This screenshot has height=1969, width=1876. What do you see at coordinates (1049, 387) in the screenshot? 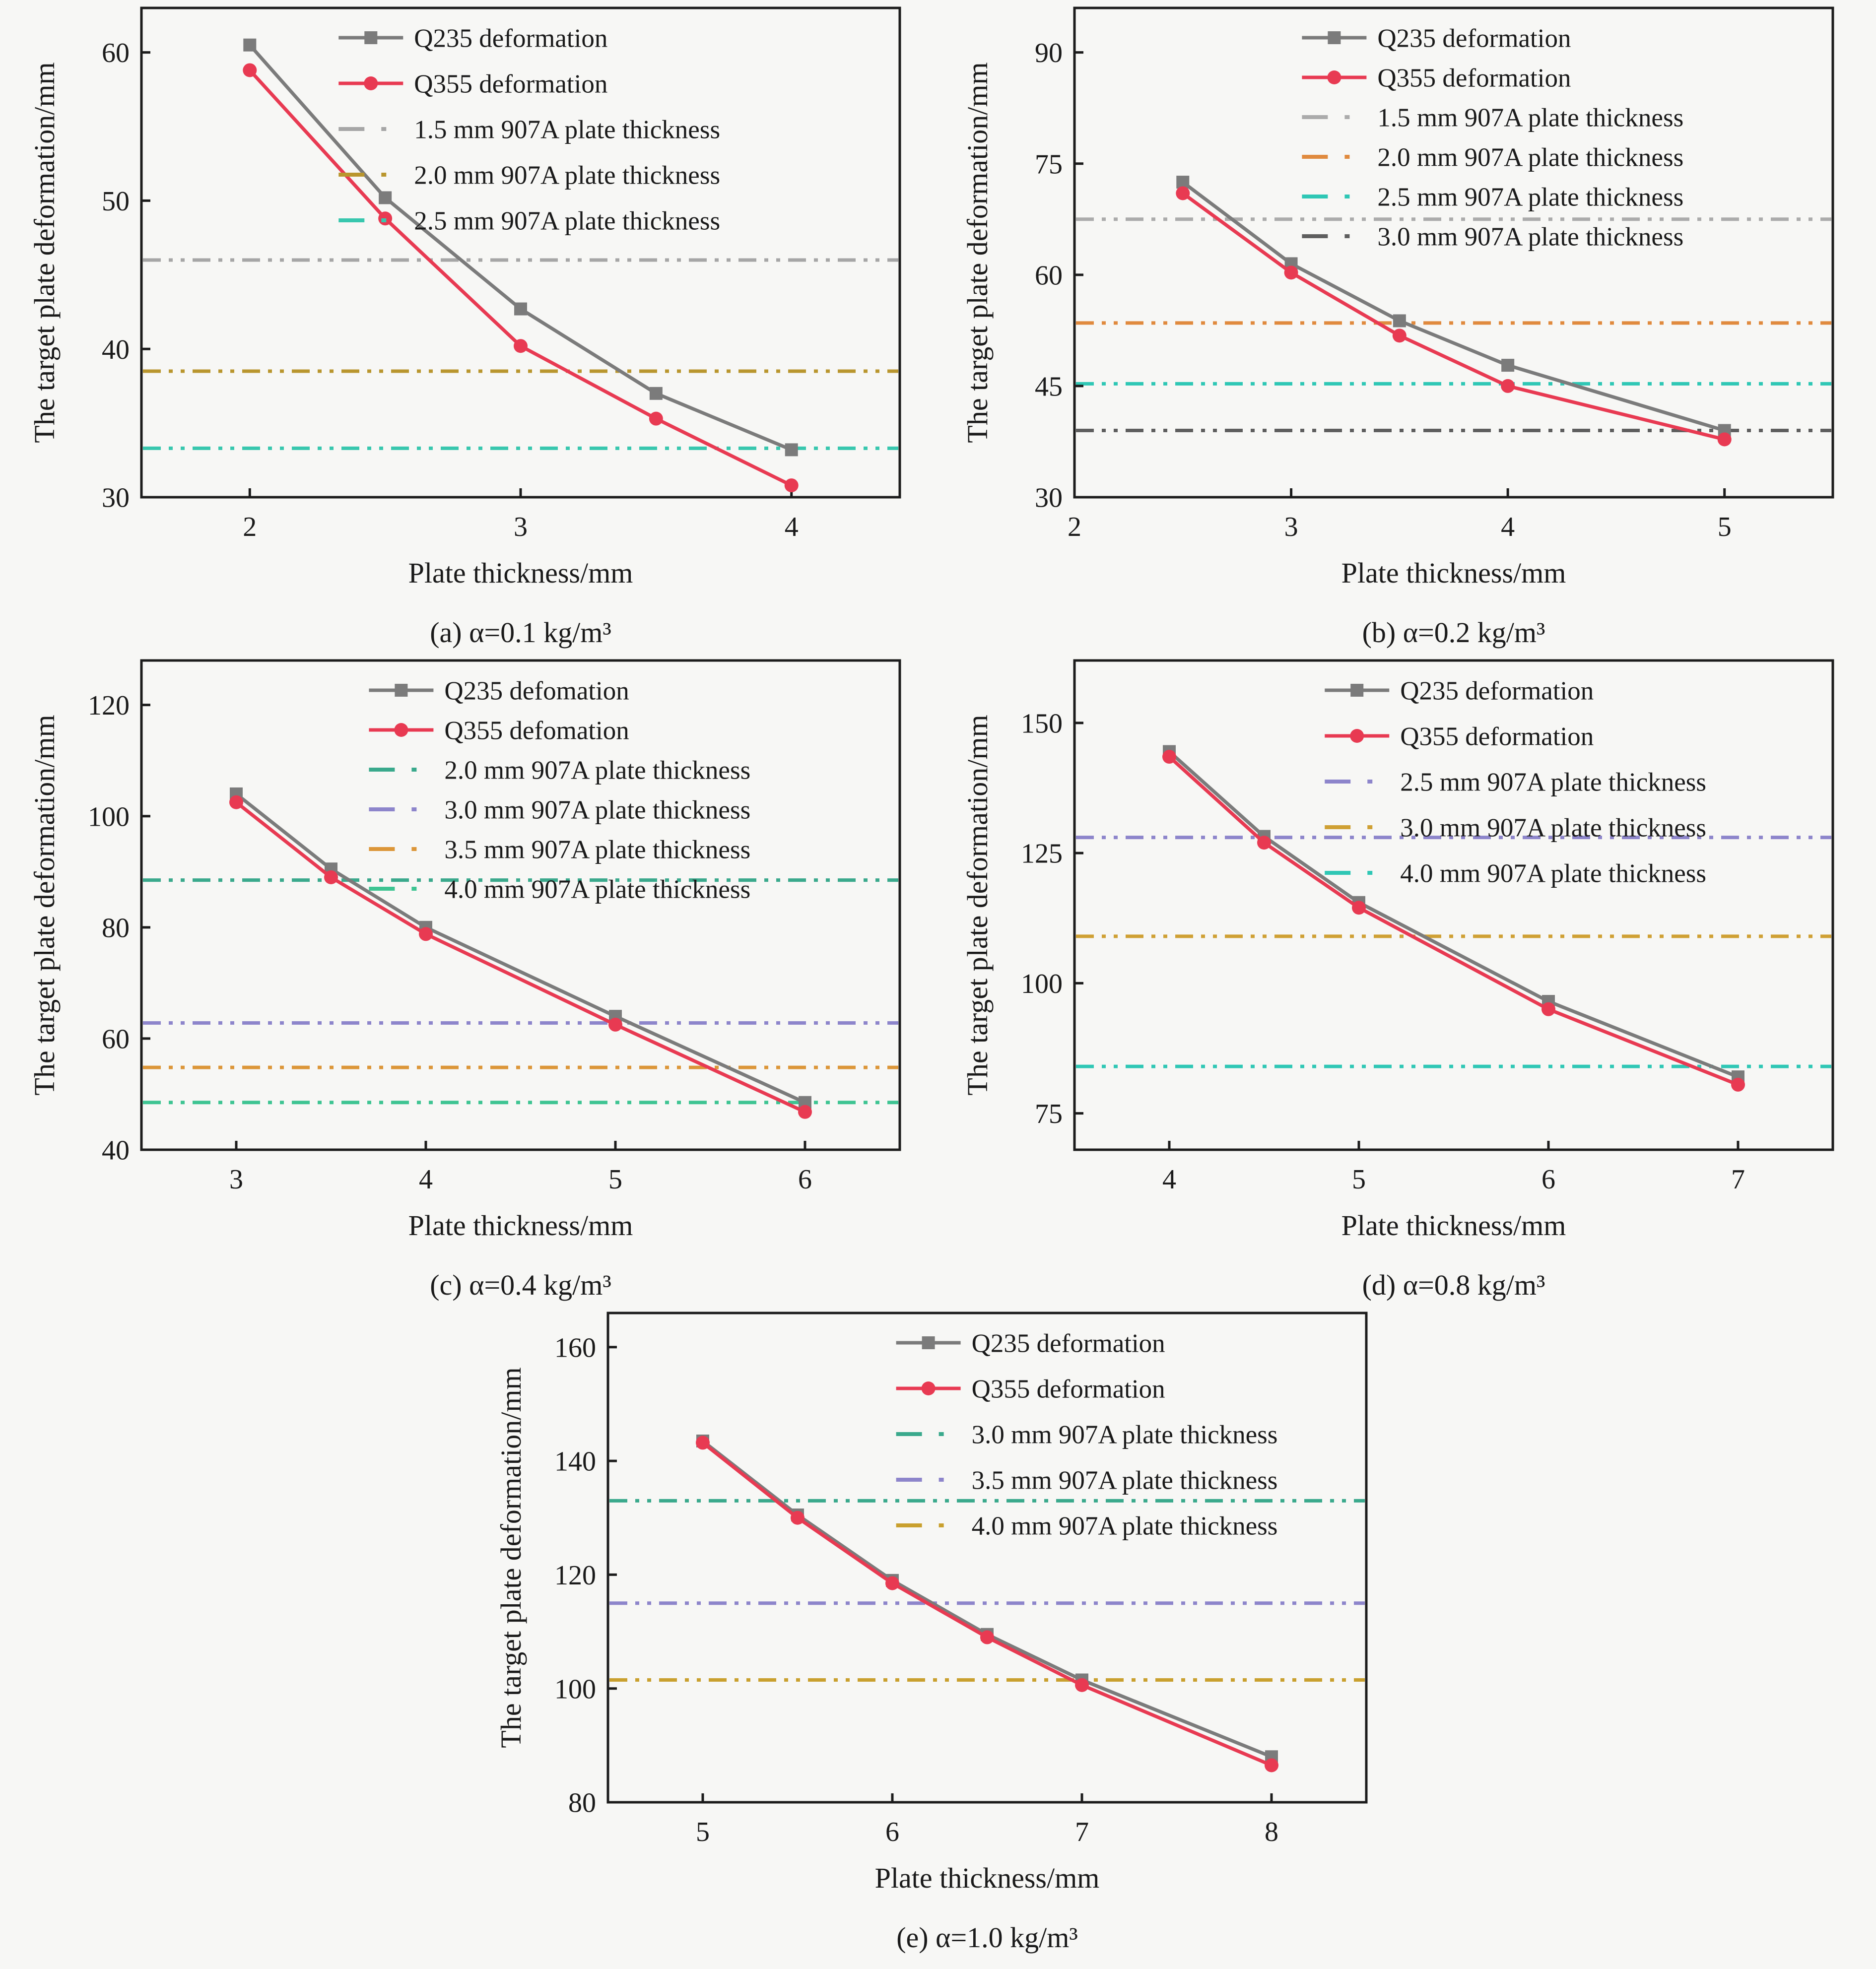
I see `y-tick-label: 45` at bounding box center [1049, 387].